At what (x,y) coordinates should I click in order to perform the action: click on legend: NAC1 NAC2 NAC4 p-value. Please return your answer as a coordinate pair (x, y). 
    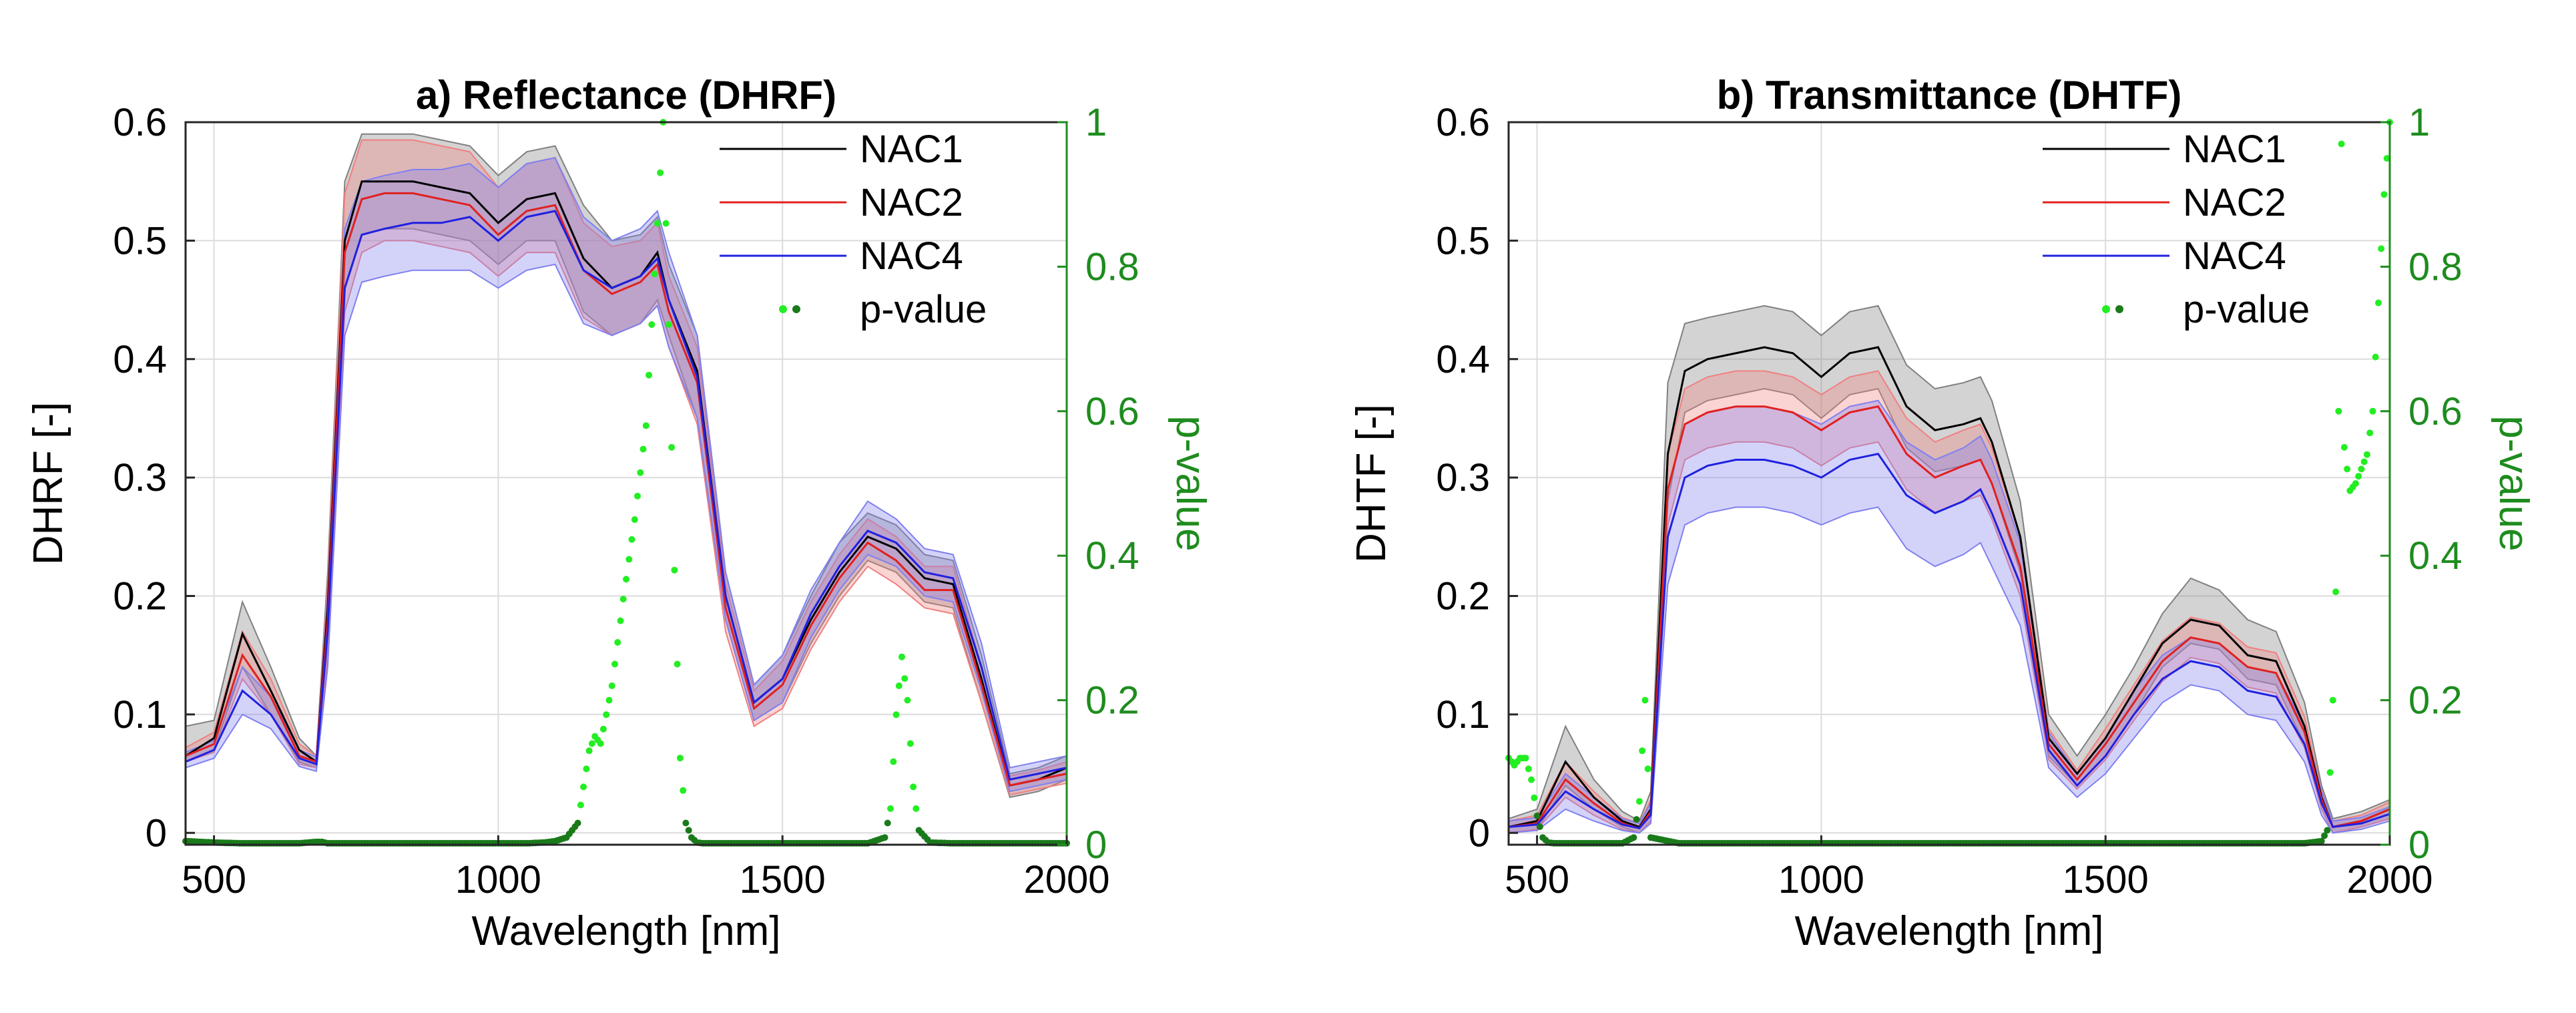
    Looking at the image, I should click on (2176, 229).